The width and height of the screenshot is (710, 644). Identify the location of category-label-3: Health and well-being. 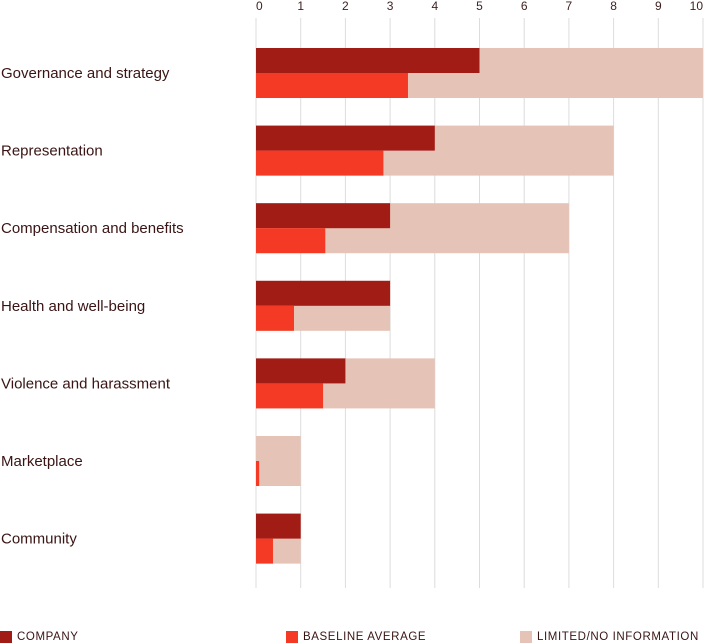
(73, 306).